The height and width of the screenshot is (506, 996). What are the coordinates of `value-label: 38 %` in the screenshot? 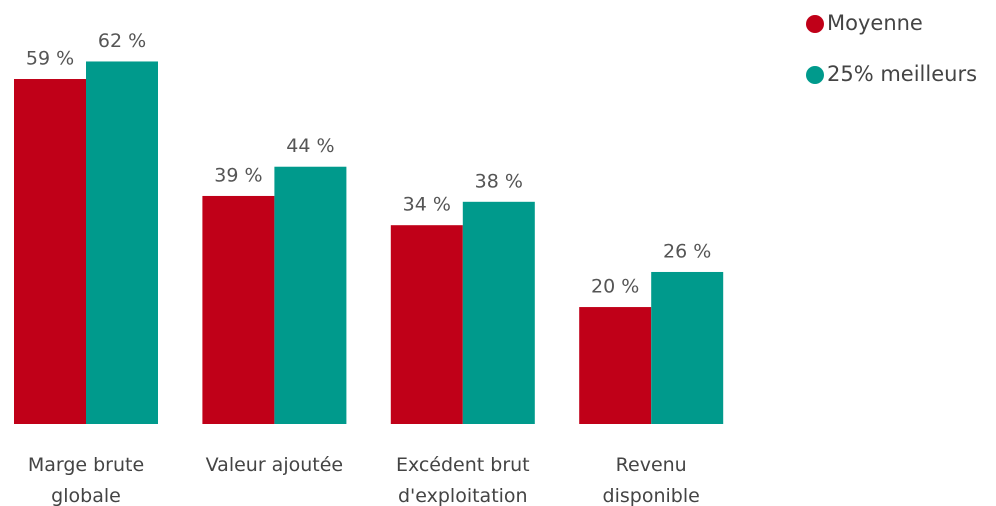 It's located at (499, 181).